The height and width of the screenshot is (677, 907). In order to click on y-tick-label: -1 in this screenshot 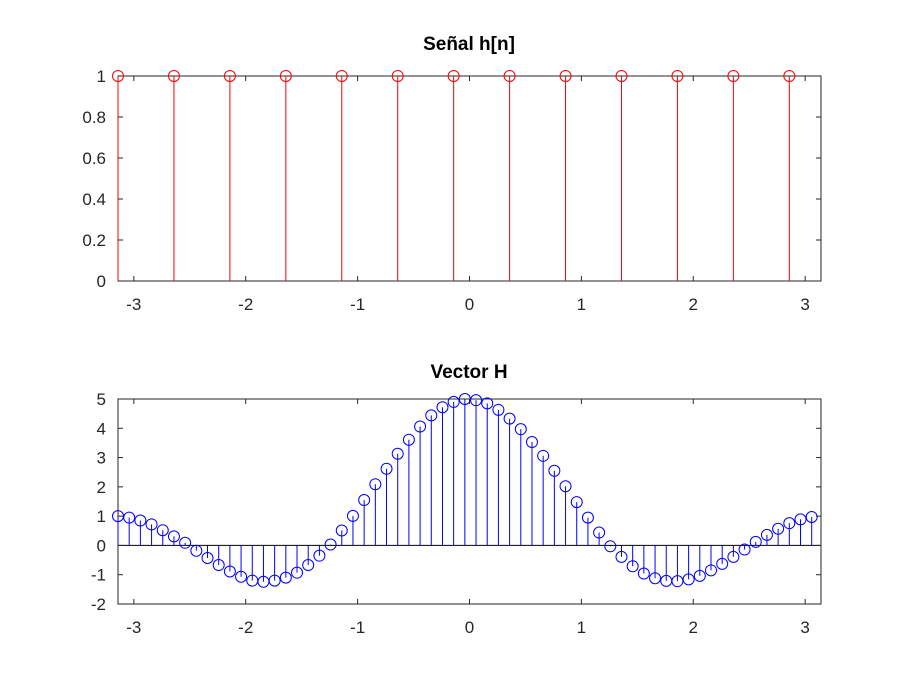, I will do `click(98, 575)`.